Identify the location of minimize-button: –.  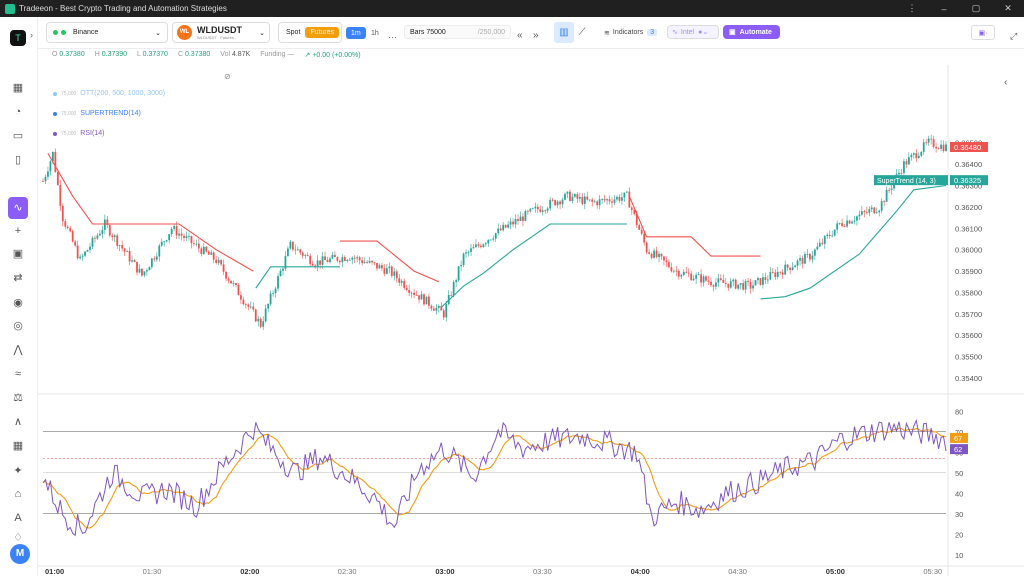
(944, 8).